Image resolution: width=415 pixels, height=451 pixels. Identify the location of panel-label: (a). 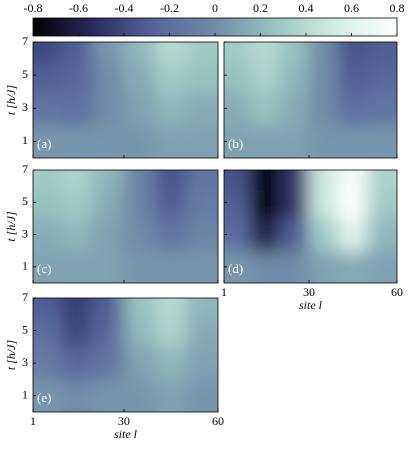
(44, 143).